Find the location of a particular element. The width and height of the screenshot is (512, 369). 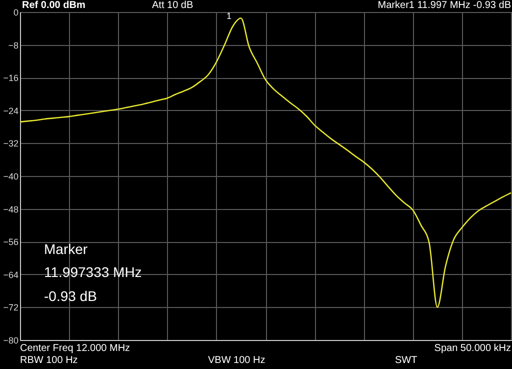

y-tick-label: 0 is located at coordinates (15, 13).